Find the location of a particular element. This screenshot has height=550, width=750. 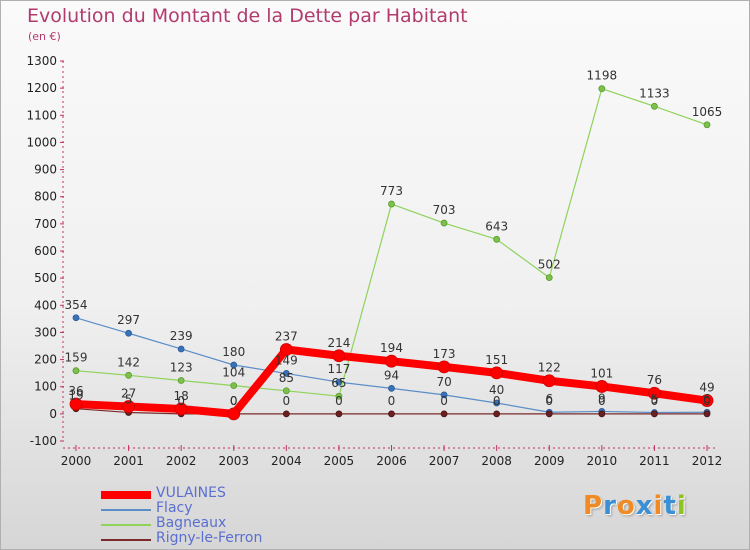

data-label-rigny-le-ferron: 19 is located at coordinates (75, 396).